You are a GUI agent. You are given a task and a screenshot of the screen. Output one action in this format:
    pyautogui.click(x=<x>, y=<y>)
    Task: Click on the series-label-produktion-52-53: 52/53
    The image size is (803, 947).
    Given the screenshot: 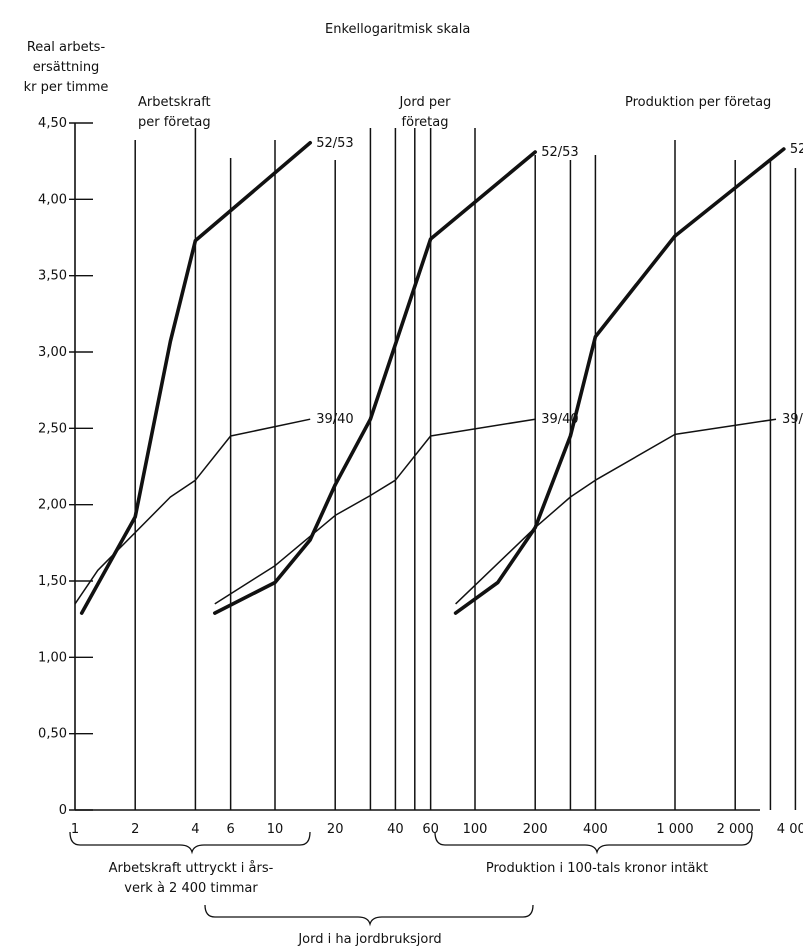 What is the action you would take?
    pyautogui.click(x=796, y=149)
    